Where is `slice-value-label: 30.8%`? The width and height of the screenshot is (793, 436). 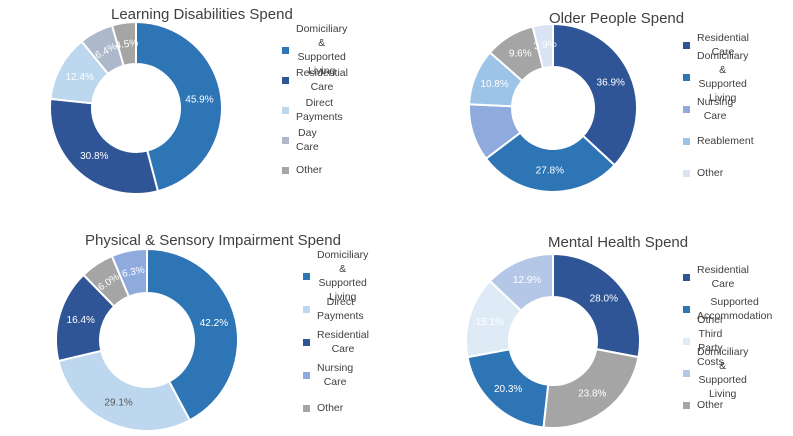 slice-value-label: 30.8% is located at coordinates (94, 156).